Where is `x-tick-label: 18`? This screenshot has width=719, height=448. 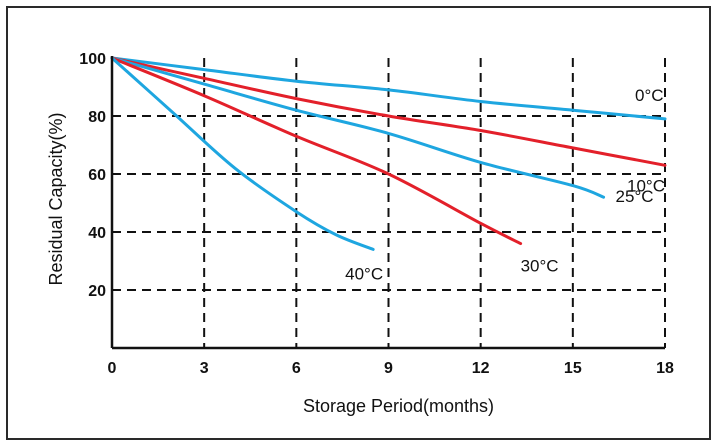
x-tick-label: 18 is located at coordinates (665, 368).